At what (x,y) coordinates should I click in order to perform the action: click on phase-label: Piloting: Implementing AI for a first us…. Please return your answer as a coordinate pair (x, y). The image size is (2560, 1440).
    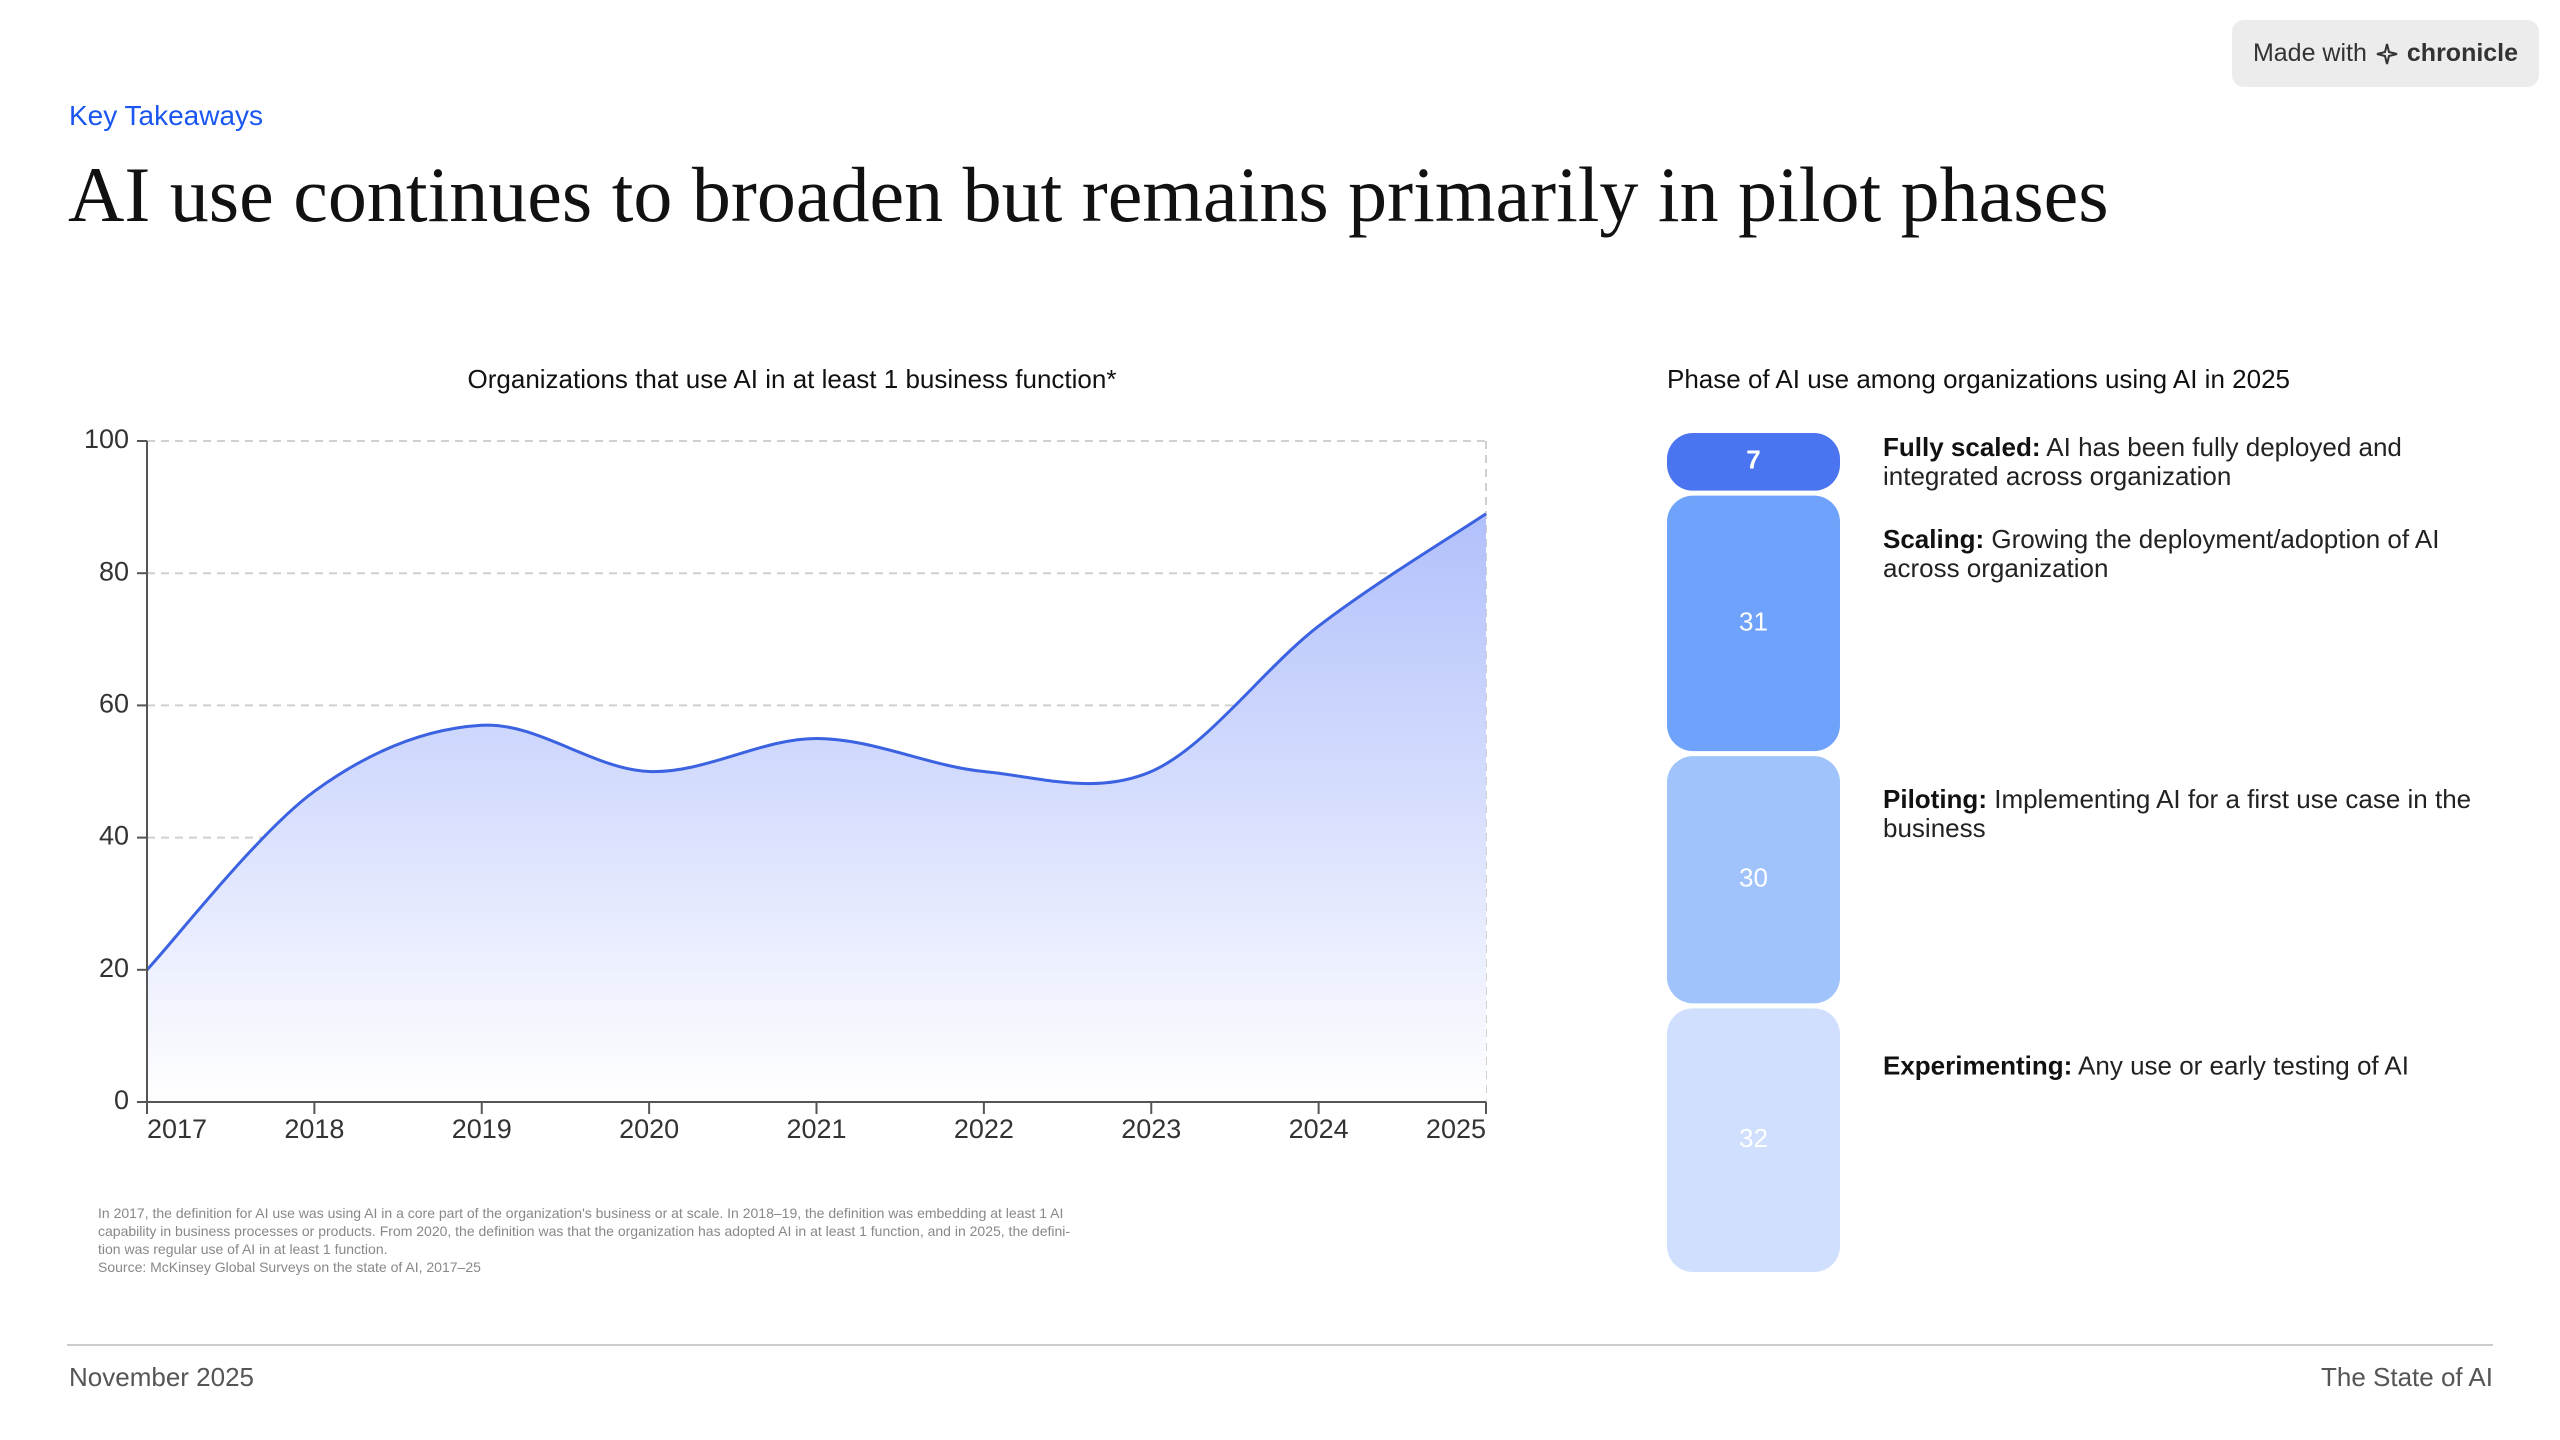
    Looking at the image, I should click on (2178, 814).